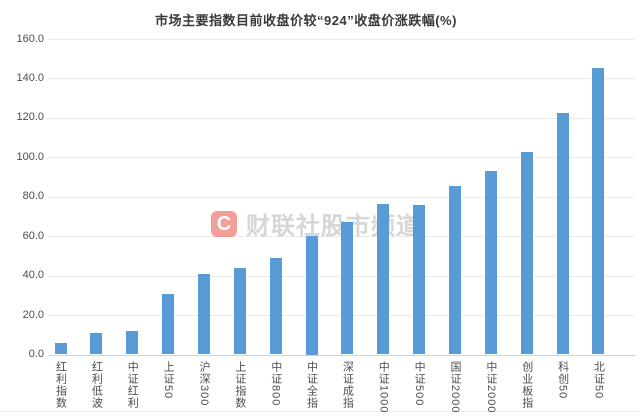 This screenshot has width=640, height=420. I want to click on x-axis-label: 北证50, so click(598, 379).